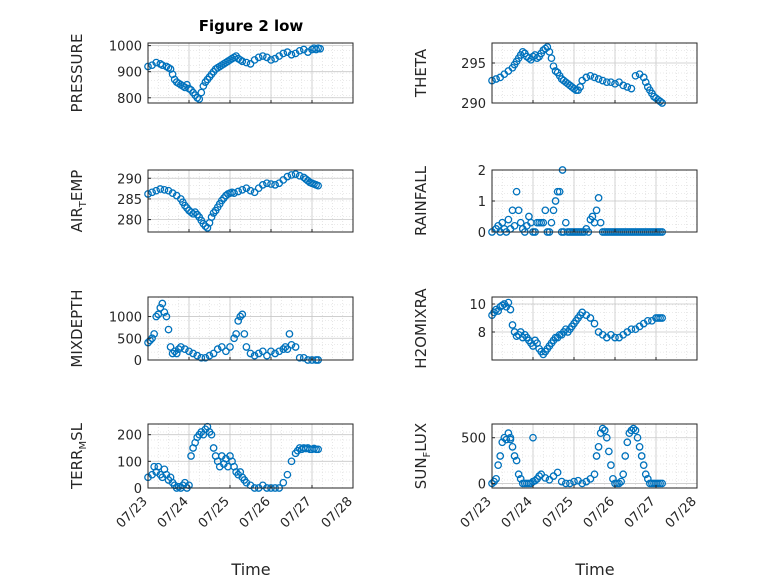 Image resolution: width=778 pixels, height=583 pixels. Describe the element at coordinates (555, 77) in the screenshot. I see `subplot-2: 290 295 THETA` at that location.